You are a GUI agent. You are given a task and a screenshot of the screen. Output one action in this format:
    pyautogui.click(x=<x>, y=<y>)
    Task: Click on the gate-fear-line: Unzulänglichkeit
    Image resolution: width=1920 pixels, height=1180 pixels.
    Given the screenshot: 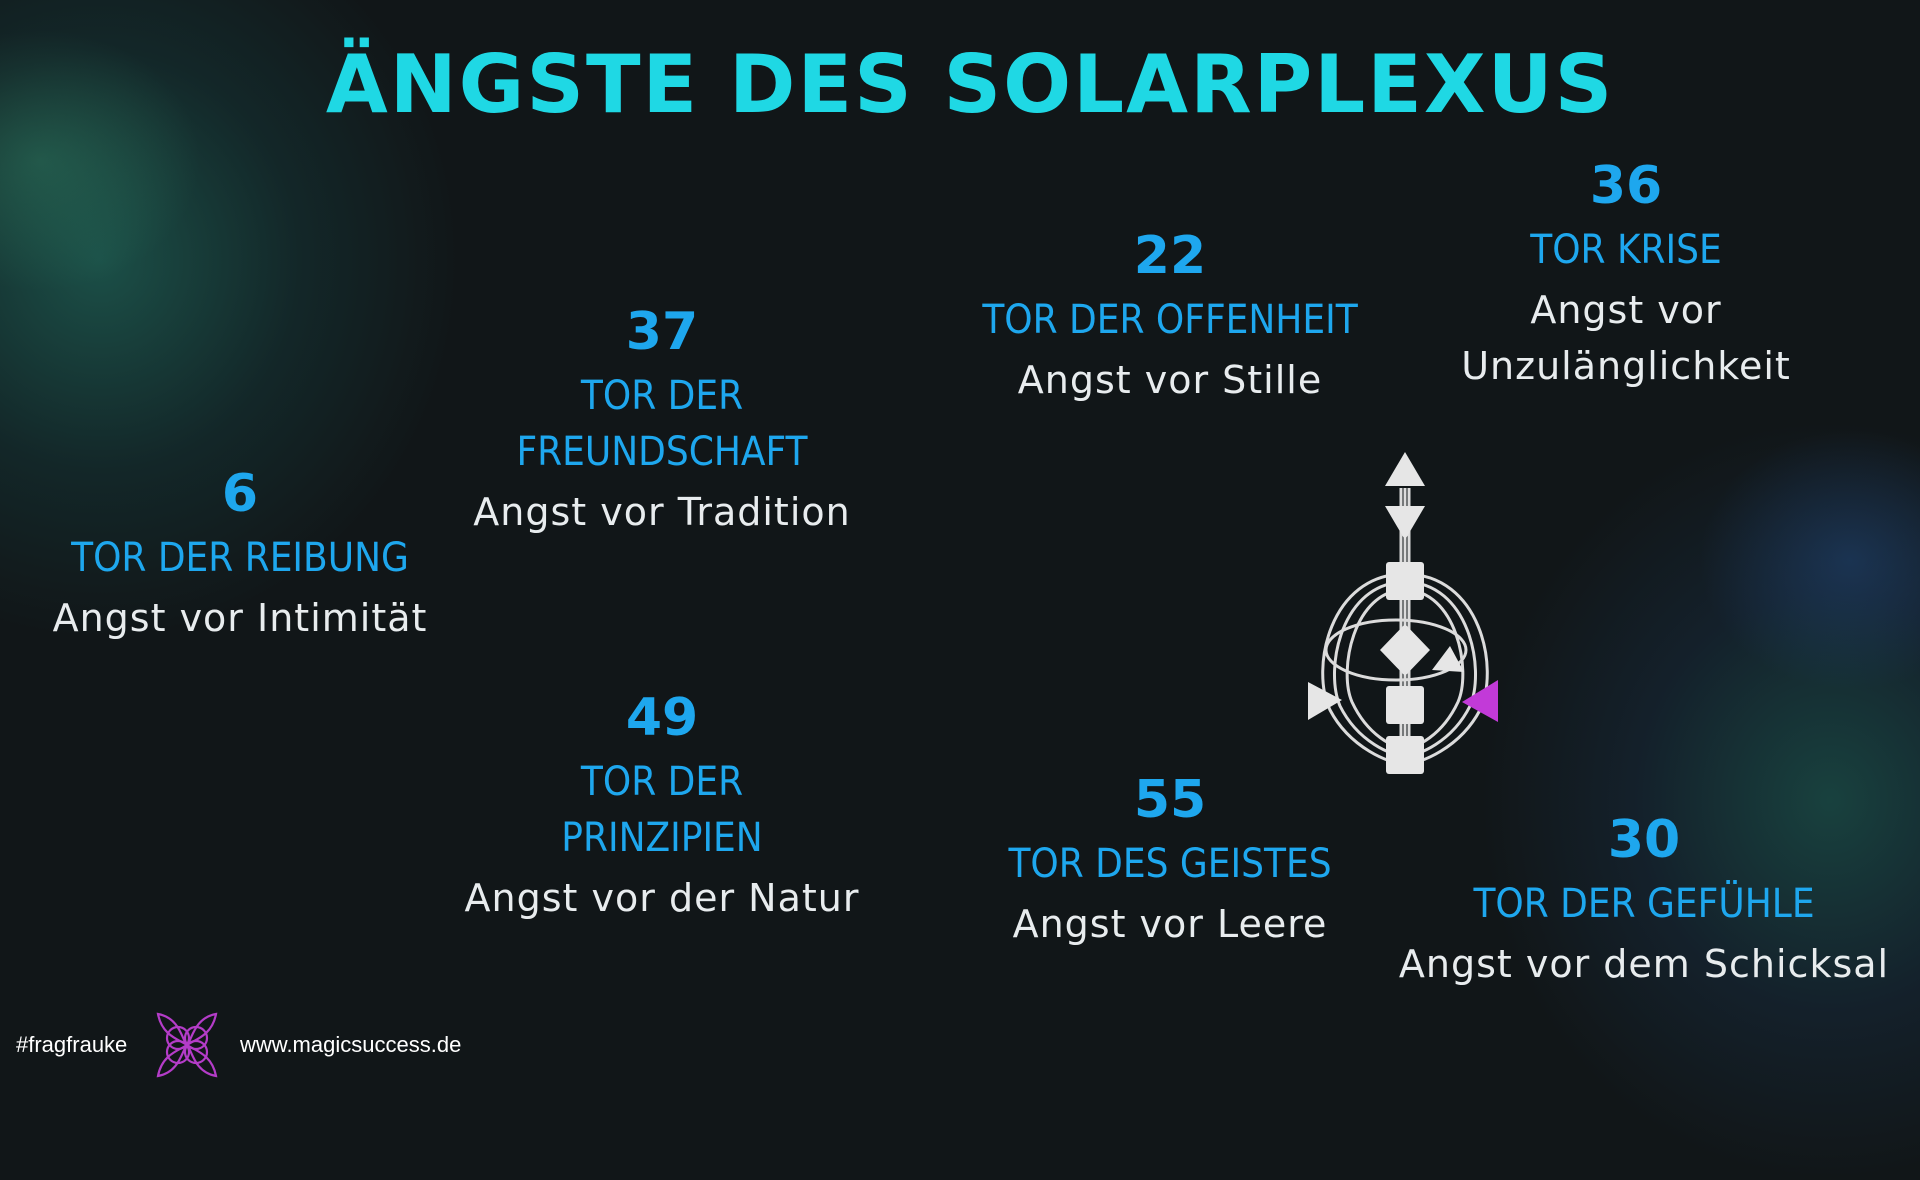 What is the action you would take?
    pyautogui.click(x=1626, y=366)
    